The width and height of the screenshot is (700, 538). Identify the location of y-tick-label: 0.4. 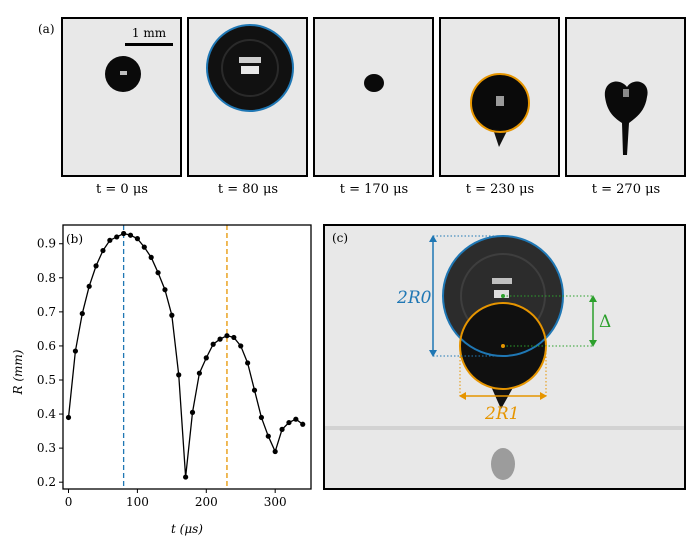
(46, 414).